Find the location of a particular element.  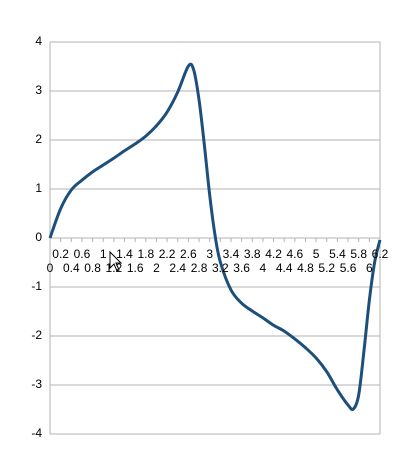

x-tick-label: 4 is located at coordinates (263, 268).